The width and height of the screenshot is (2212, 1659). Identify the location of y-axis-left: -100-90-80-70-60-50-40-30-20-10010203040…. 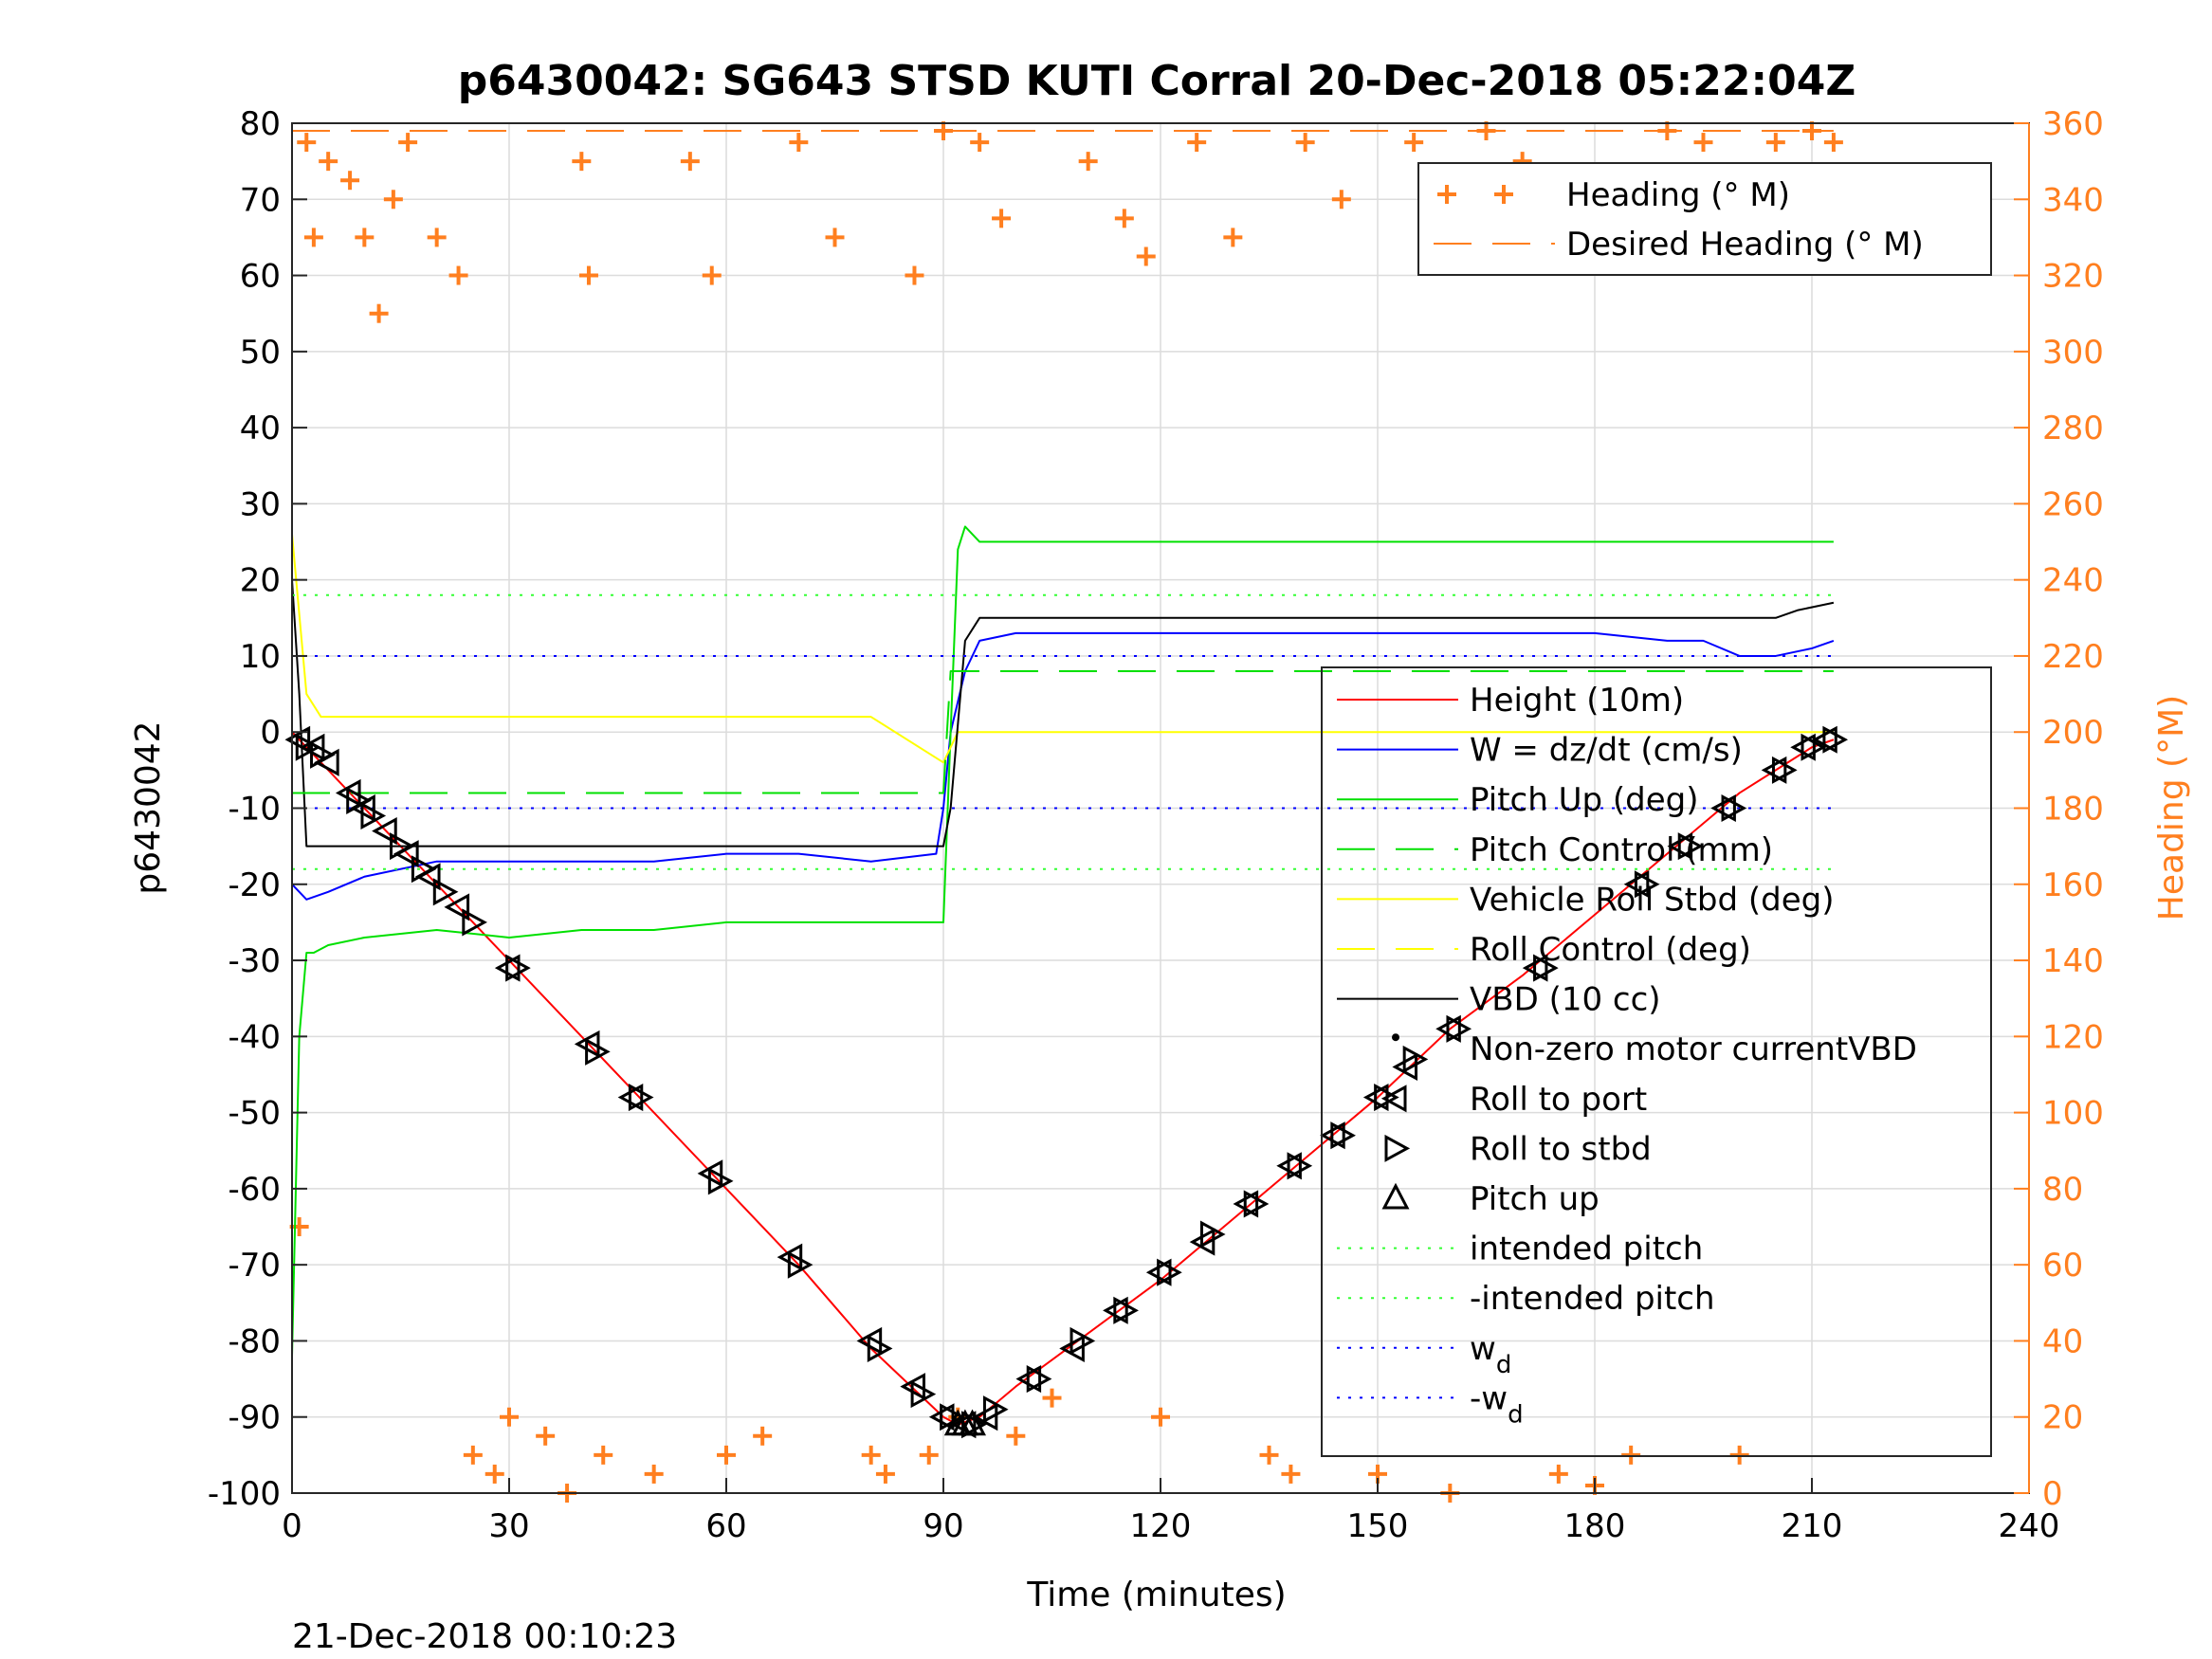
(257, 809).